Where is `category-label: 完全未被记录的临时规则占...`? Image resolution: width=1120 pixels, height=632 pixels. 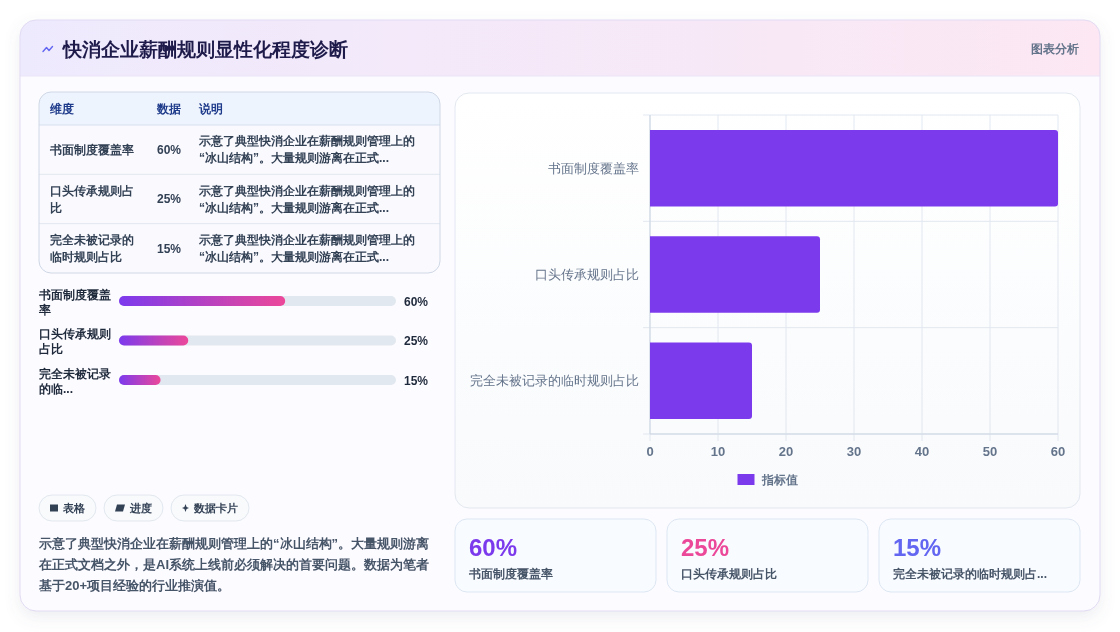 category-label: 完全未被记录的临时规则占... is located at coordinates (970, 574).